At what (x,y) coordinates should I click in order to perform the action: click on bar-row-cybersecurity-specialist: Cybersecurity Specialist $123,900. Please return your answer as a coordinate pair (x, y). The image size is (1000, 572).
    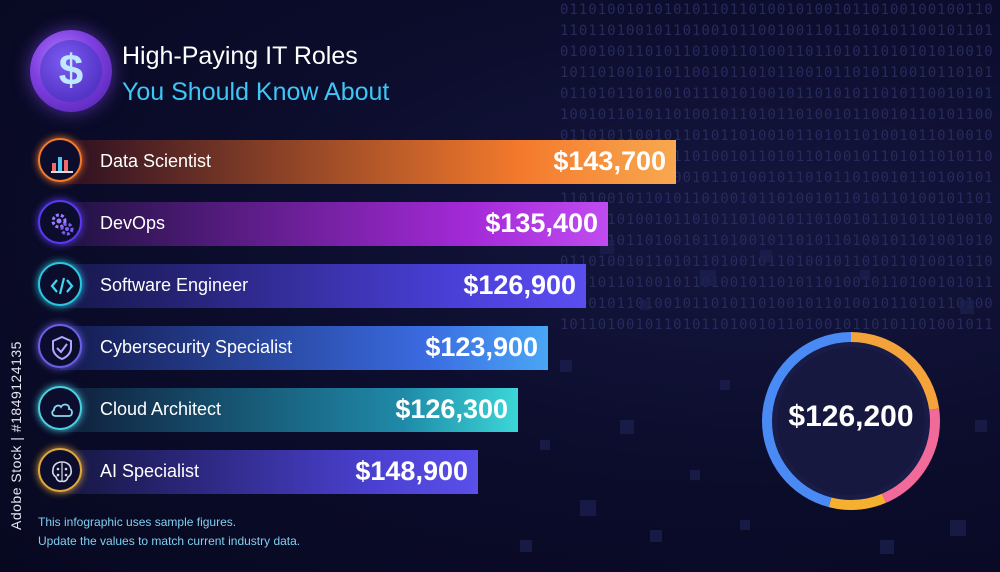
    Looking at the image, I should click on (368, 348).